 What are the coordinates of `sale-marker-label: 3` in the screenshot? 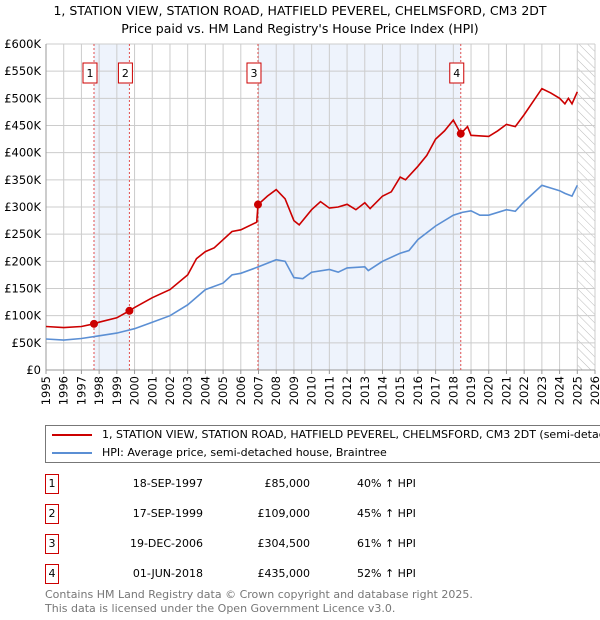 It's located at (253, 73).